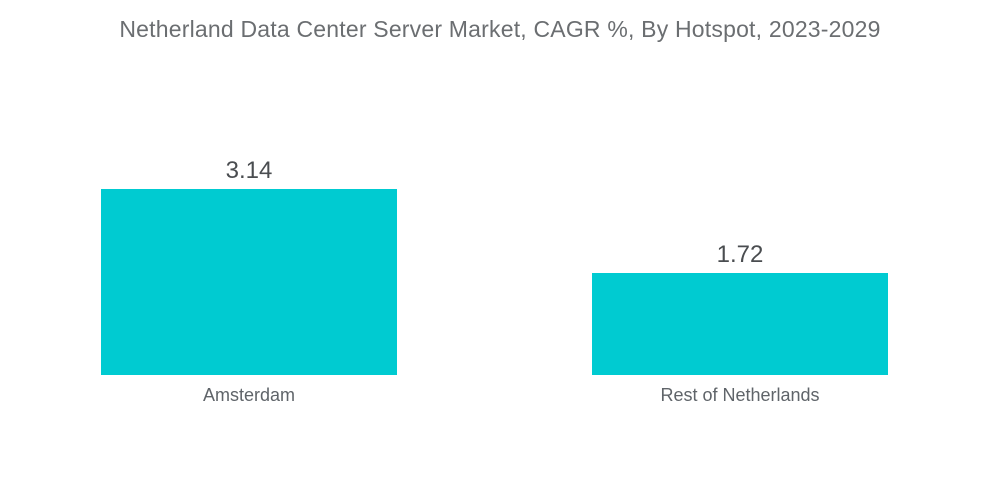  Describe the element at coordinates (249, 170) in the screenshot. I see `bar-value-label: 3.14` at that location.